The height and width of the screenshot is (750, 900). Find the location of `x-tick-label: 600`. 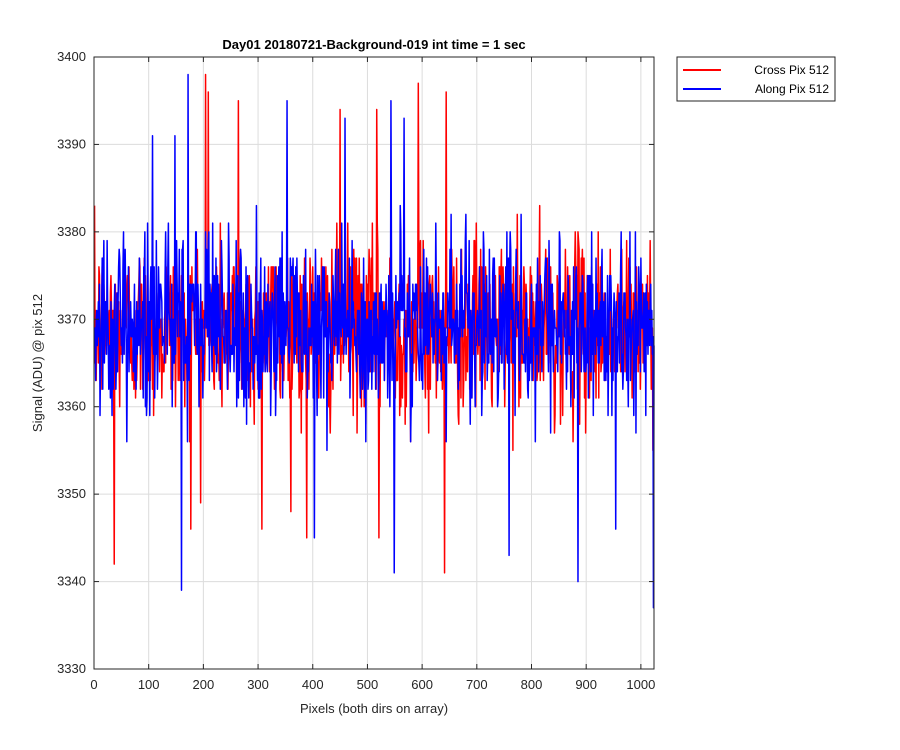

x-tick-label: 600 is located at coordinates (422, 684).